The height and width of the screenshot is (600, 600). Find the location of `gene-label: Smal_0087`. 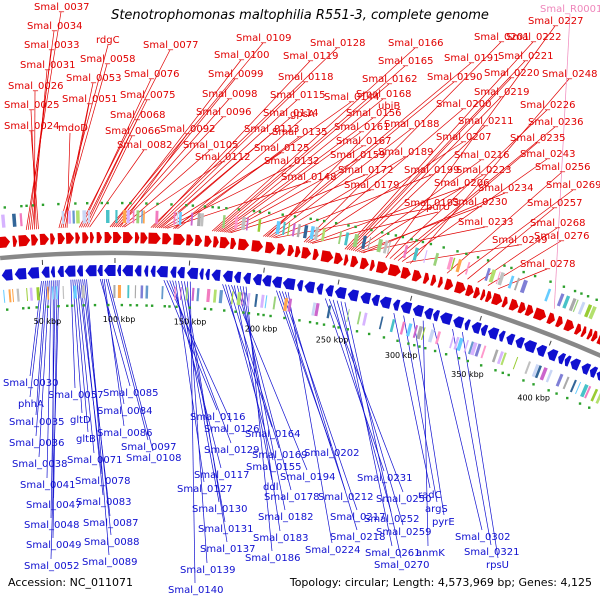

gene-label: Smal_0087 is located at coordinates (110, 523).